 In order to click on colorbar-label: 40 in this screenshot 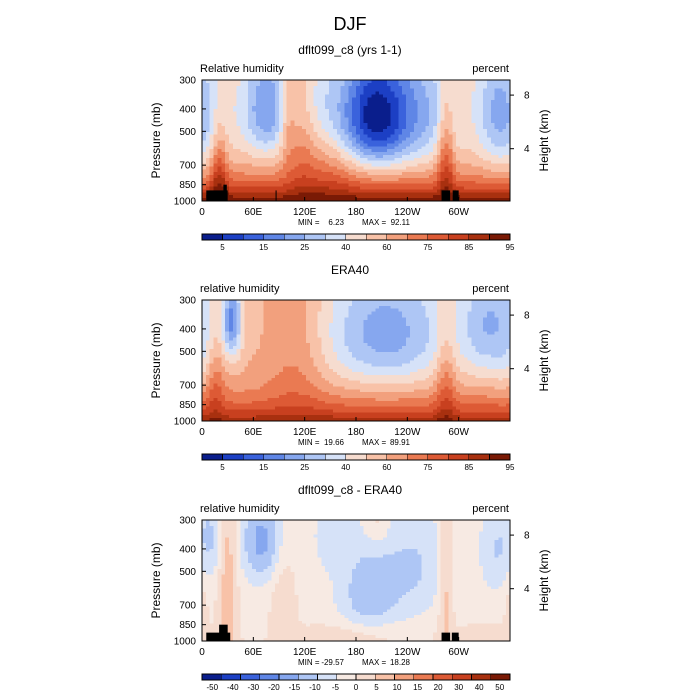, I will do `click(345, 247)`.